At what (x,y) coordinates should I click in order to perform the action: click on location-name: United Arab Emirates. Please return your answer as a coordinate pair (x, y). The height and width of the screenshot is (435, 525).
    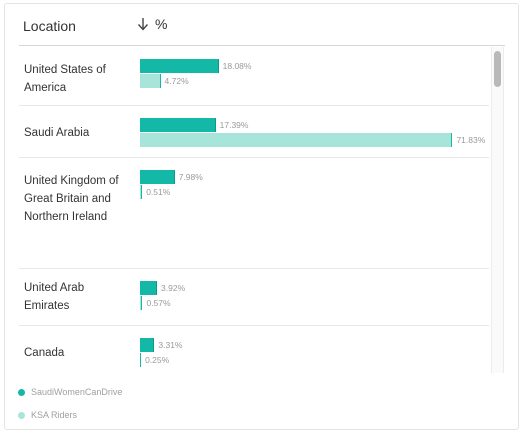
    Looking at the image, I should click on (54, 297).